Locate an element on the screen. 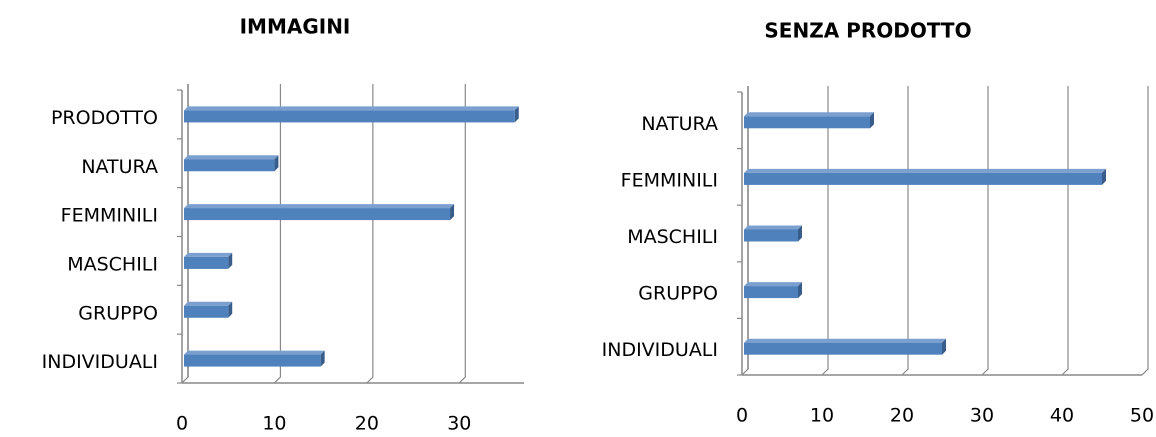 This screenshot has height=437, width=1156. chart-title: SENZA PRODOTTO is located at coordinates (867, 31).